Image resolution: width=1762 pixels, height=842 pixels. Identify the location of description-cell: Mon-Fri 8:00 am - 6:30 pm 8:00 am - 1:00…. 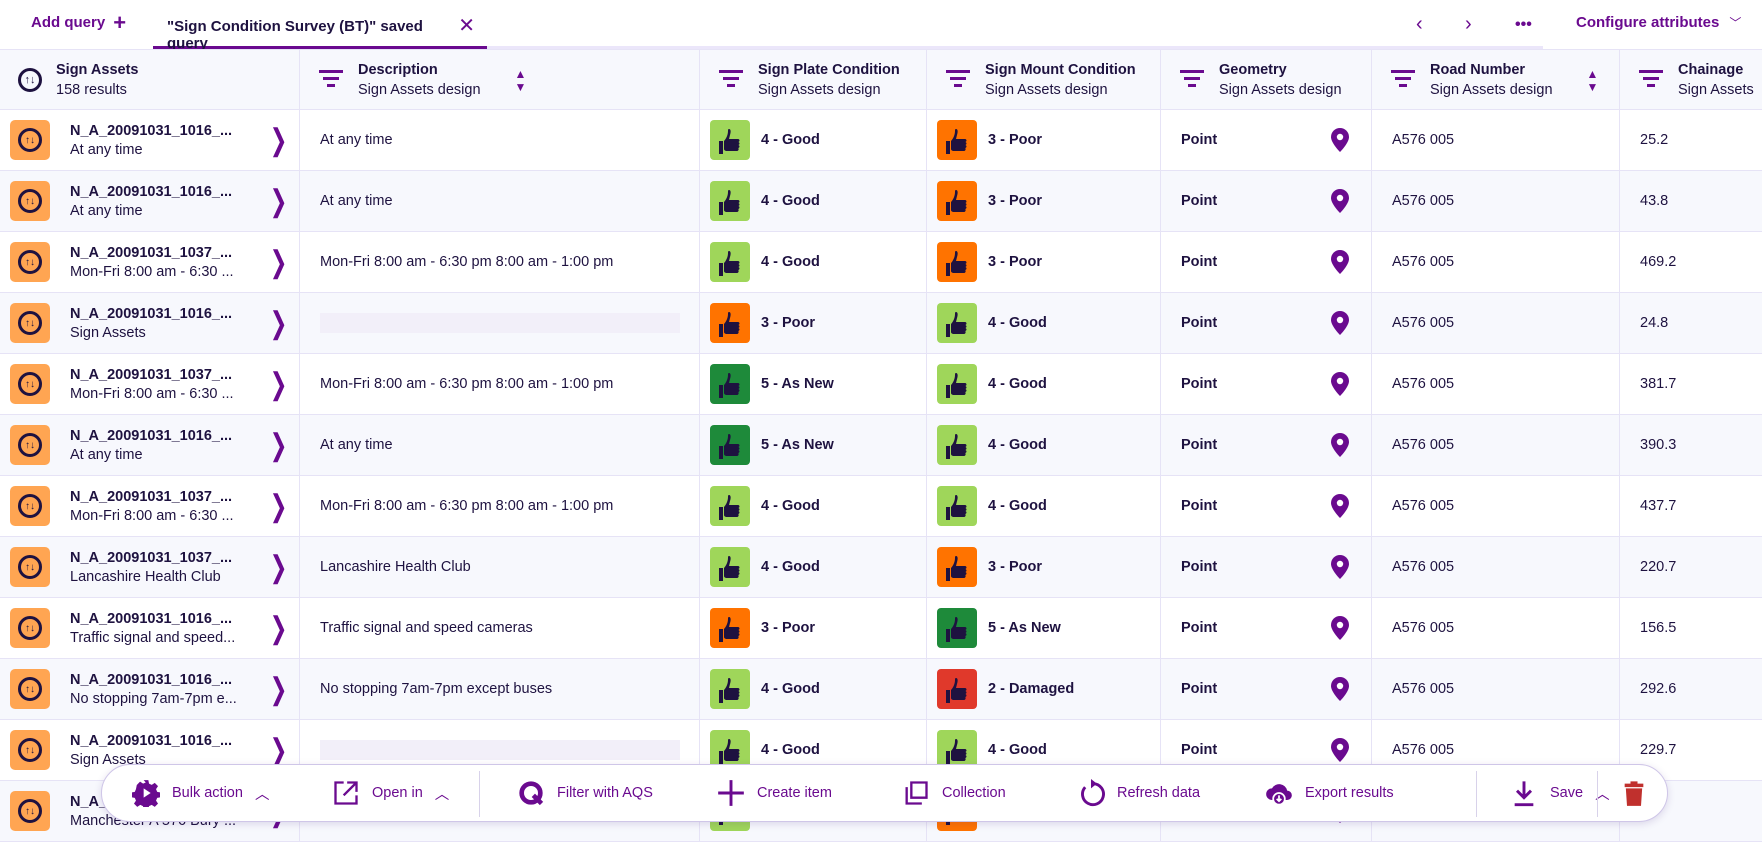
(500, 262).